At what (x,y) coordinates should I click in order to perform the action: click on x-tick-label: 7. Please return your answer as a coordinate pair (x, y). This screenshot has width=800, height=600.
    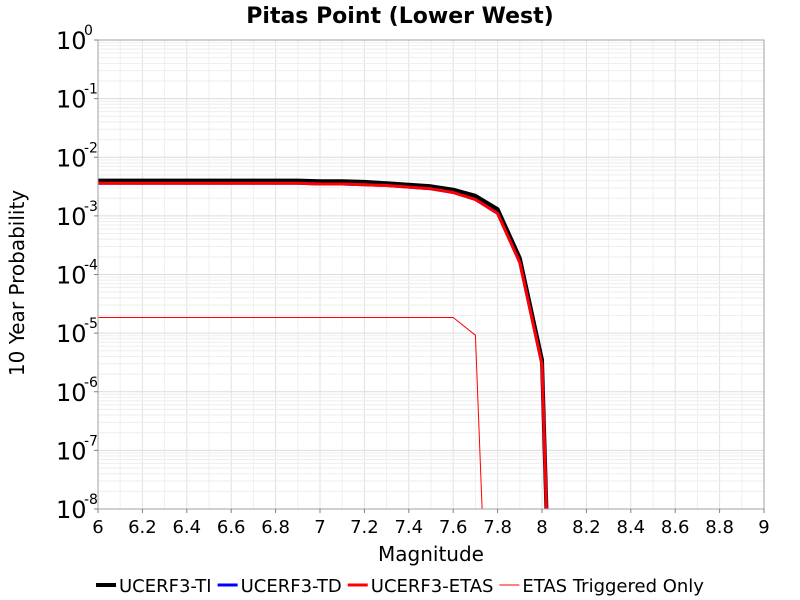
    Looking at the image, I should click on (319, 527).